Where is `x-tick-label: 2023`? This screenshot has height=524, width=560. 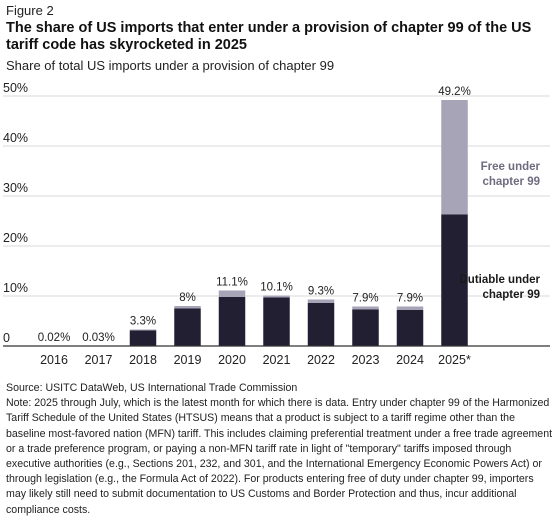 x-tick-label: 2023 is located at coordinates (366, 360).